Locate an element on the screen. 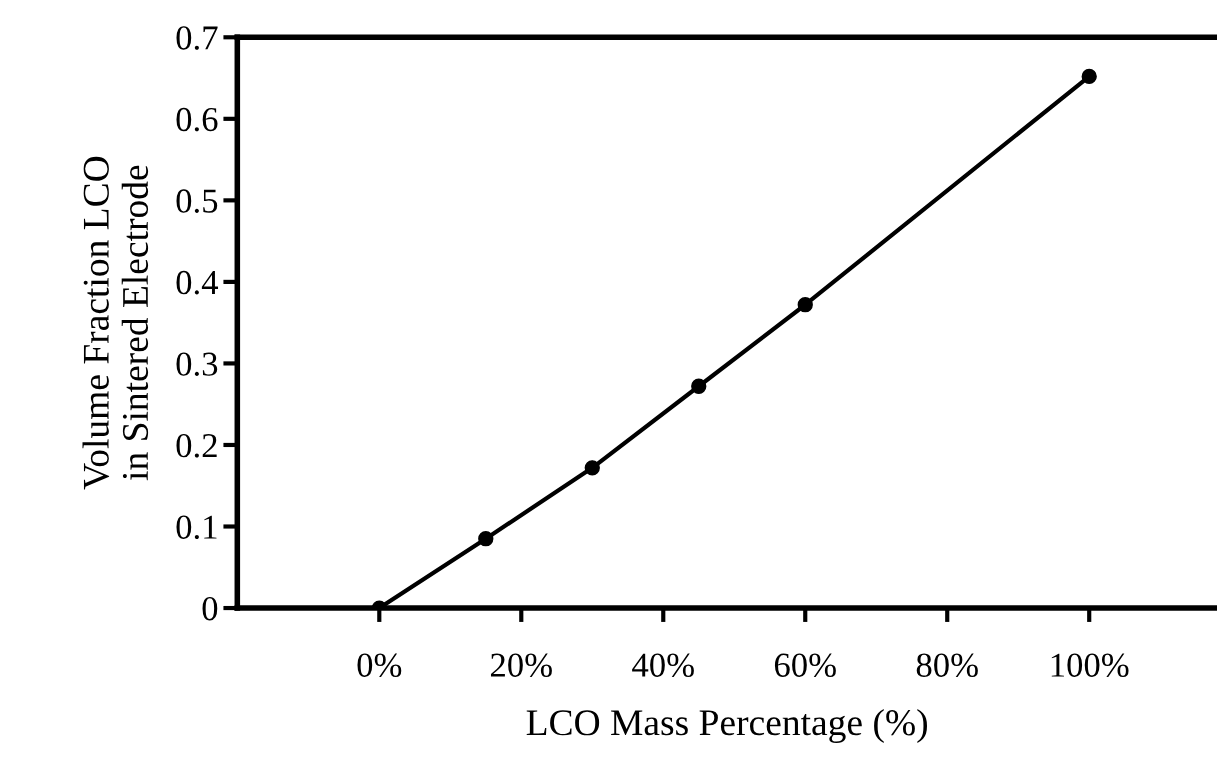 This screenshot has width=1217, height=761. x-tick-label: 0% is located at coordinates (379, 665).